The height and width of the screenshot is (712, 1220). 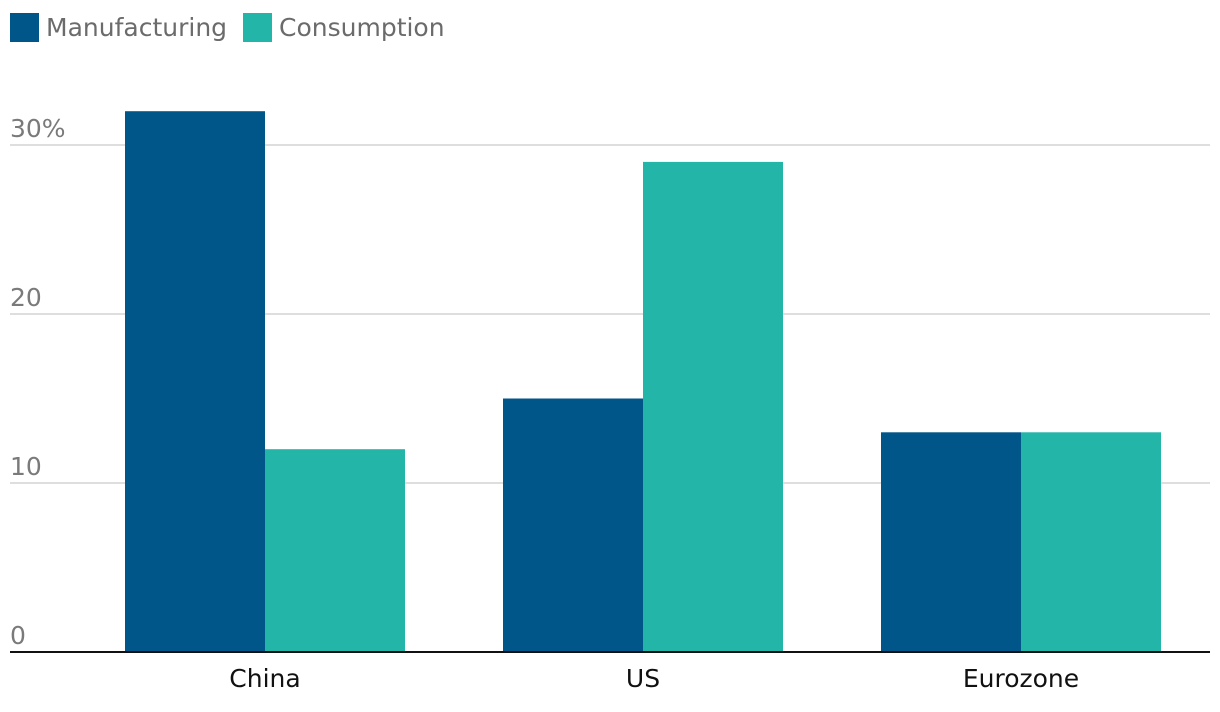 What do you see at coordinates (951, 542) in the screenshot?
I see `bar-eurozone-manufacturing` at bounding box center [951, 542].